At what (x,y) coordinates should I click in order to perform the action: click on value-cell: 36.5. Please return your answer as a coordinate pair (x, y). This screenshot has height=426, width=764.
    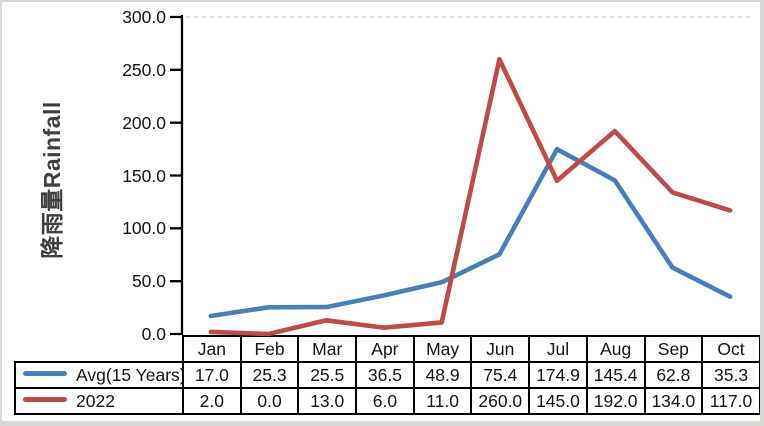
    Looking at the image, I should click on (385, 375).